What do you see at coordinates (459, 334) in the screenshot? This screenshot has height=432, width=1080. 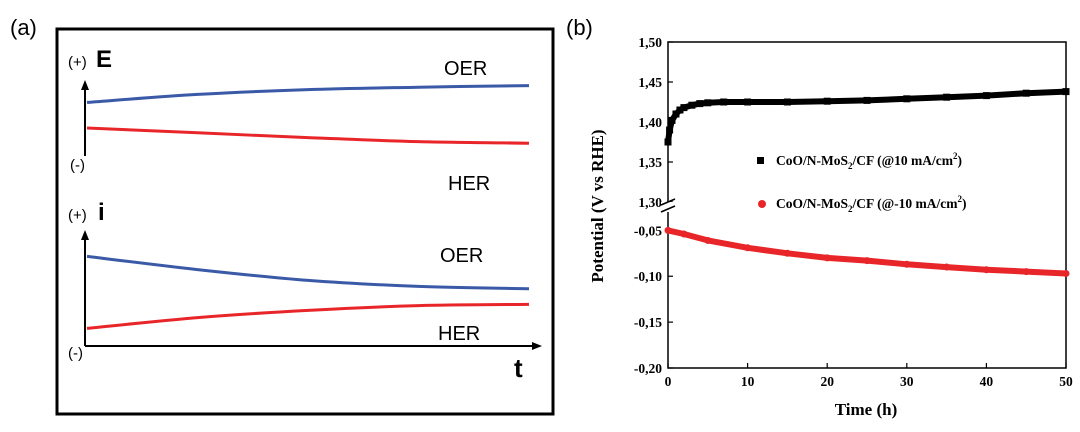 I see `i-her-label: HER` at bounding box center [459, 334].